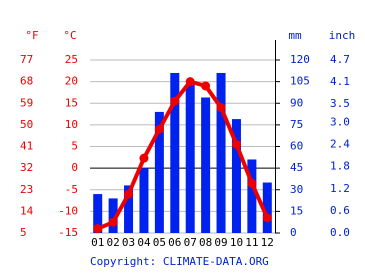 This screenshot has height=273, width=365. Describe the element at coordinates (340, 166) in the screenshot. I see `y4-tick-label: 1.8` at that location.